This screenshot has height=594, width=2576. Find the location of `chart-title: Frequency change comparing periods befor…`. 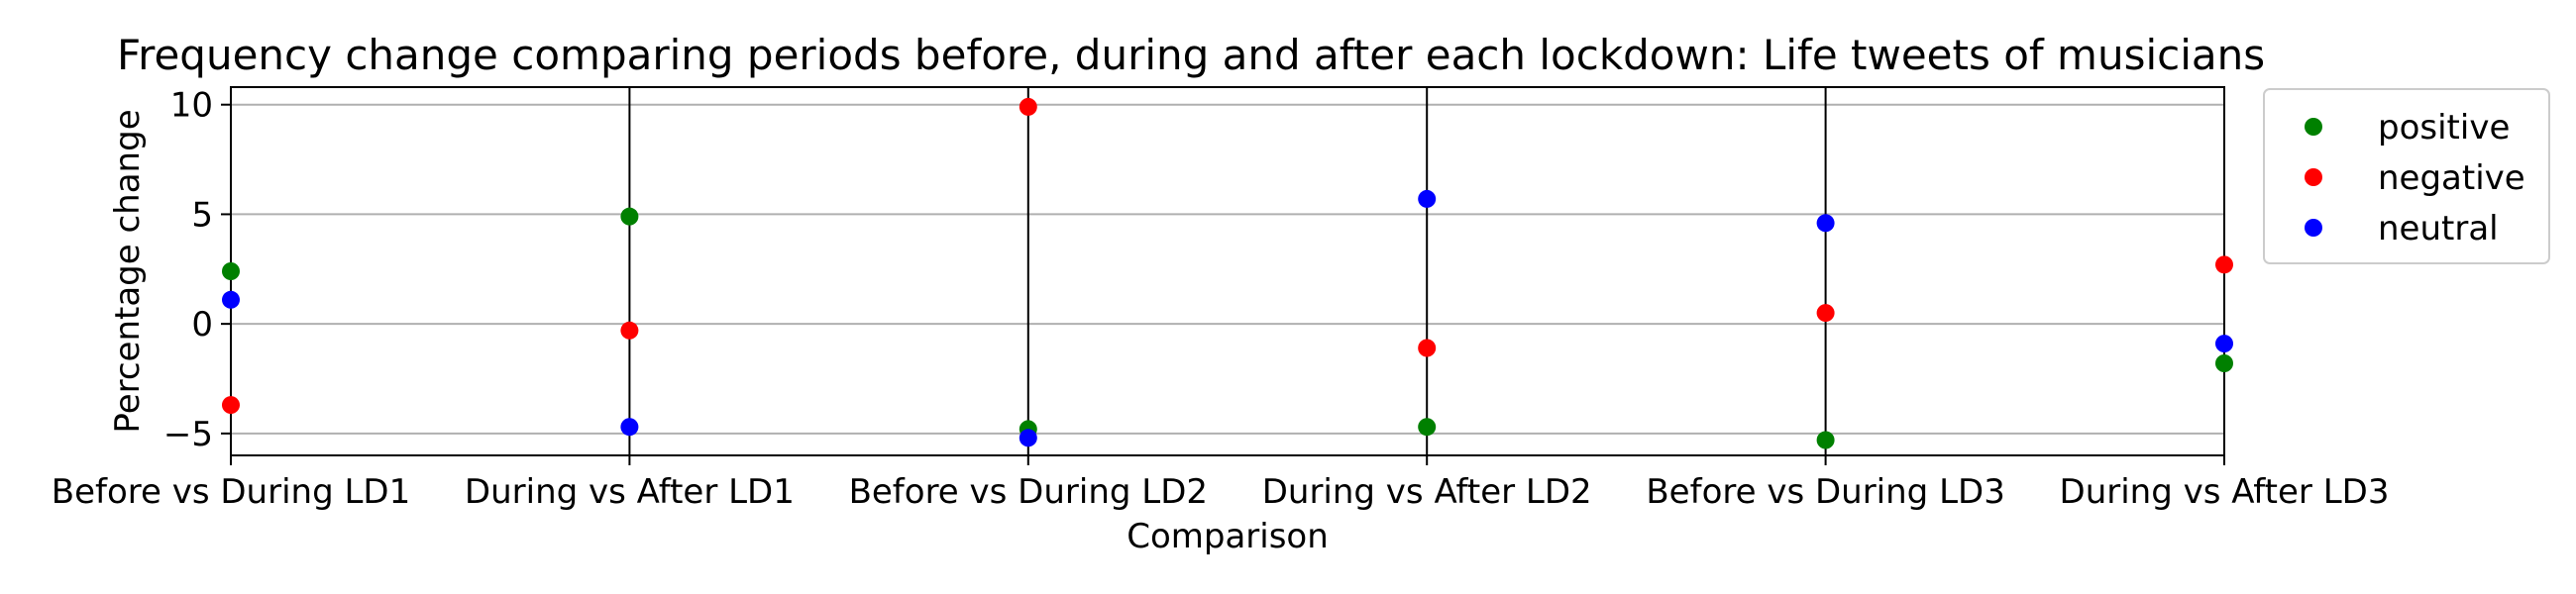

chart-title: Frequency change comparing periods befor… is located at coordinates (1191, 55).